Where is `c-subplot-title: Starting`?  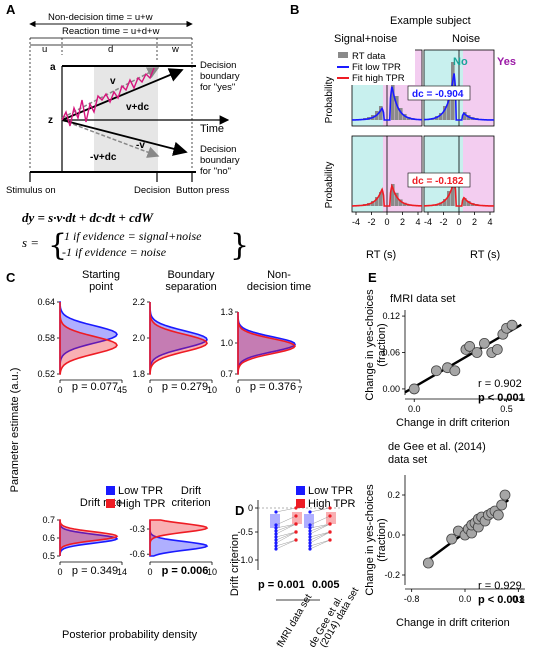 c-subplot-title: Starting is located at coordinates (101, 275).